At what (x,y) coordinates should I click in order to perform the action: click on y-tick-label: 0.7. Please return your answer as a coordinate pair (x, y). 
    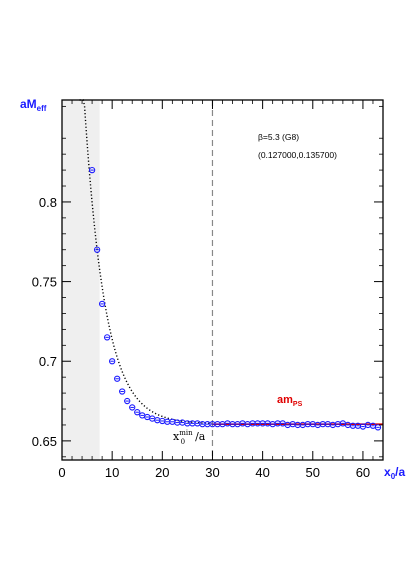
    Looking at the image, I should click on (48, 361).